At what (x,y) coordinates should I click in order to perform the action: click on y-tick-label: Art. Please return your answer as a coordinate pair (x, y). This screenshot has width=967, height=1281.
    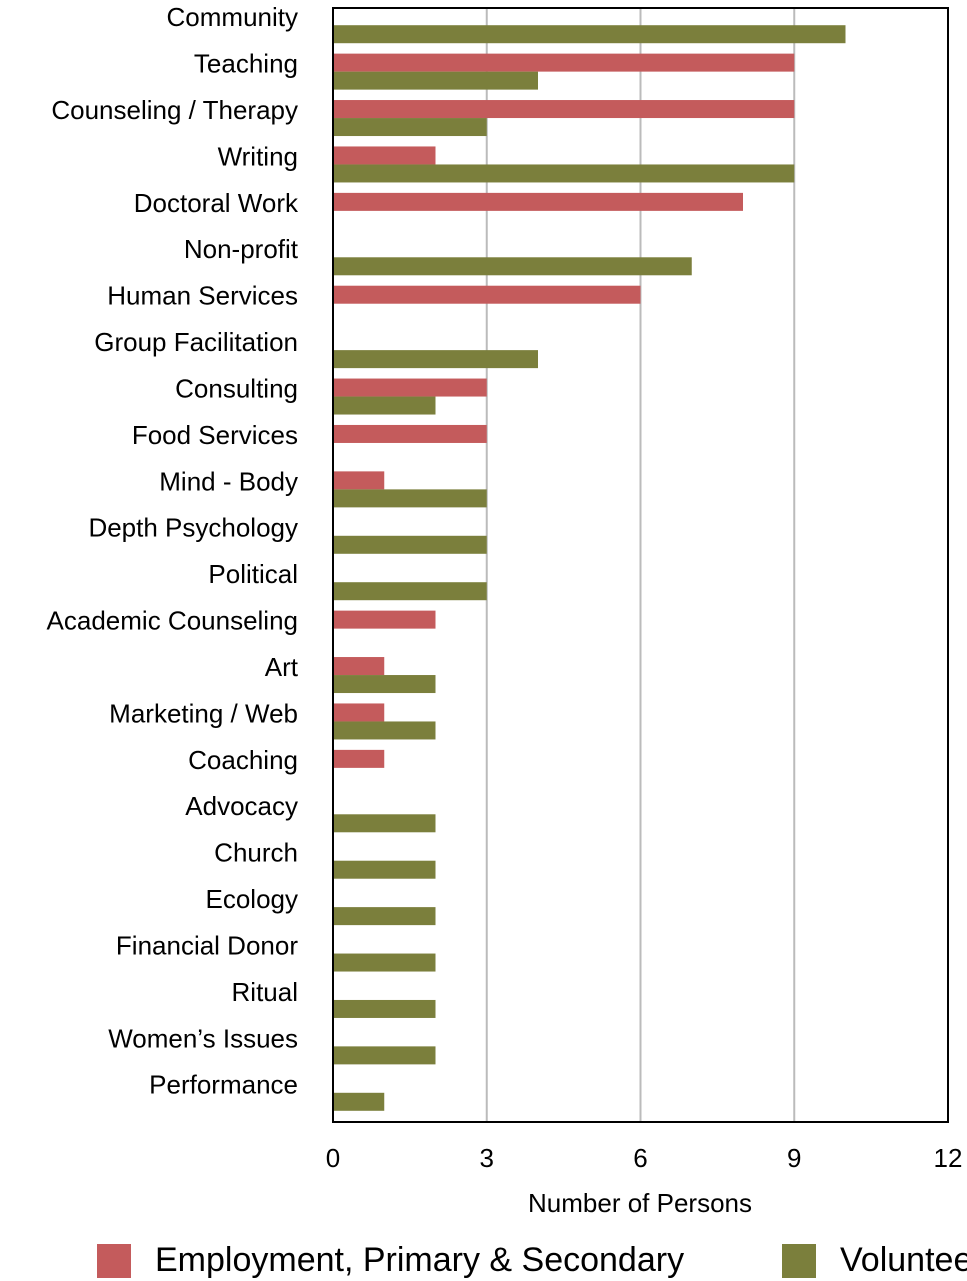
    Looking at the image, I should click on (282, 667).